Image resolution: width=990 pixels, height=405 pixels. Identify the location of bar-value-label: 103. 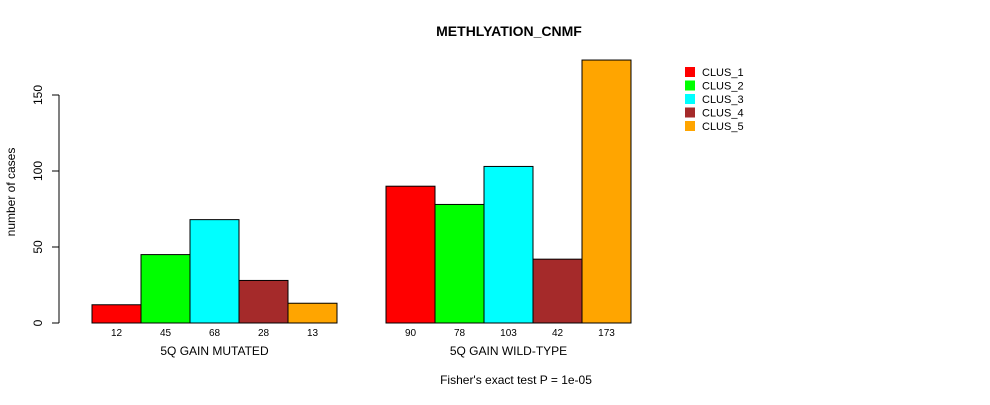
(508, 333).